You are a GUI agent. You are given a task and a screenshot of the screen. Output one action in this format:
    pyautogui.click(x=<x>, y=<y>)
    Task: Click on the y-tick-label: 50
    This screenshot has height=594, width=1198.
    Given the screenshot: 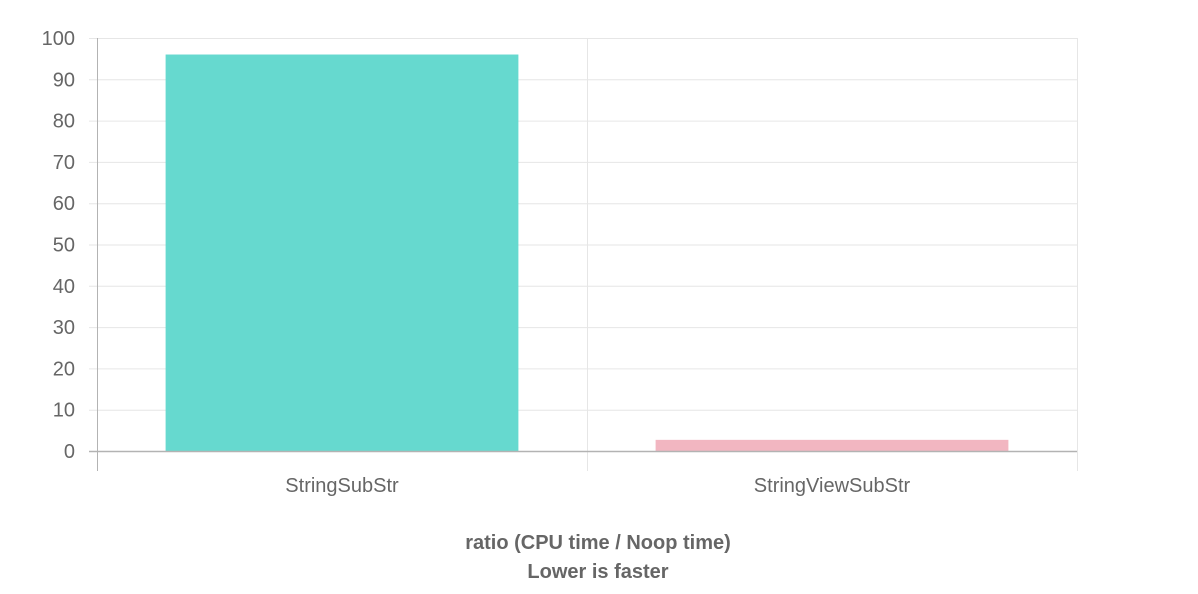 What is the action you would take?
    pyautogui.click(x=64, y=246)
    